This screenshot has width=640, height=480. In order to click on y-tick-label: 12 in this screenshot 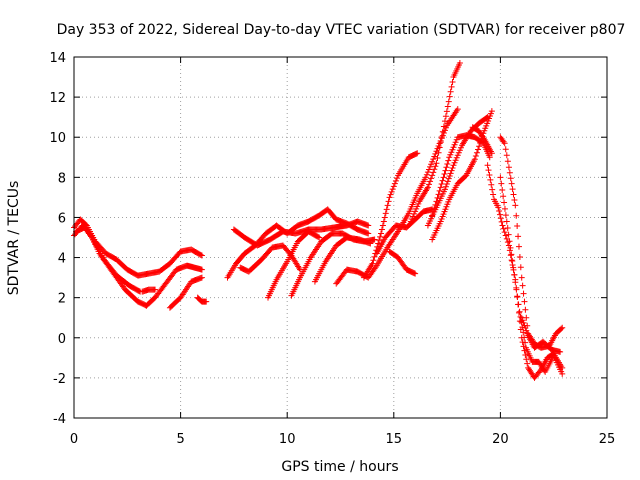, I will do `click(57, 98)`.